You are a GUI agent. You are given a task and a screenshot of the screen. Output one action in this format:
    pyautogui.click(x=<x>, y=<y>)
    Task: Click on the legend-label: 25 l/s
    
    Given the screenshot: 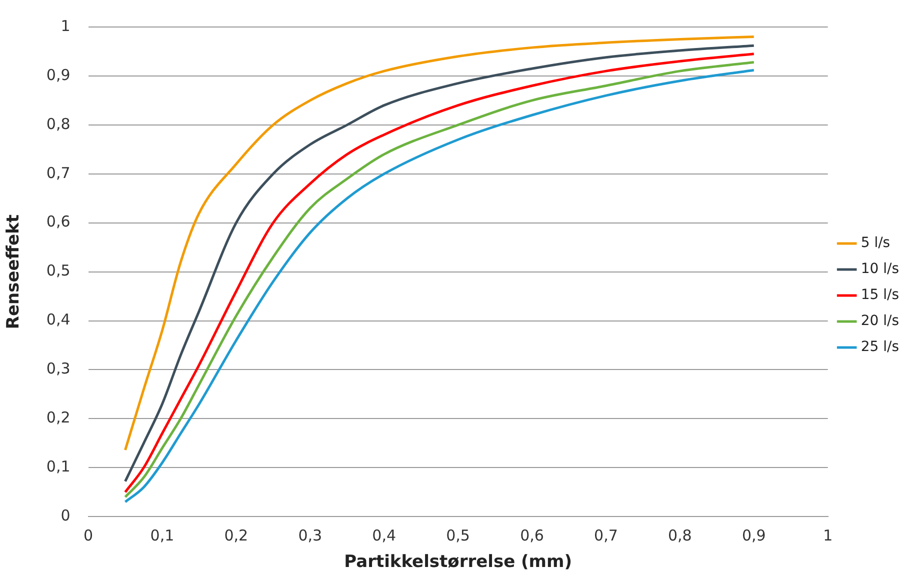 What is the action you would take?
    pyautogui.click(x=880, y=347)
    